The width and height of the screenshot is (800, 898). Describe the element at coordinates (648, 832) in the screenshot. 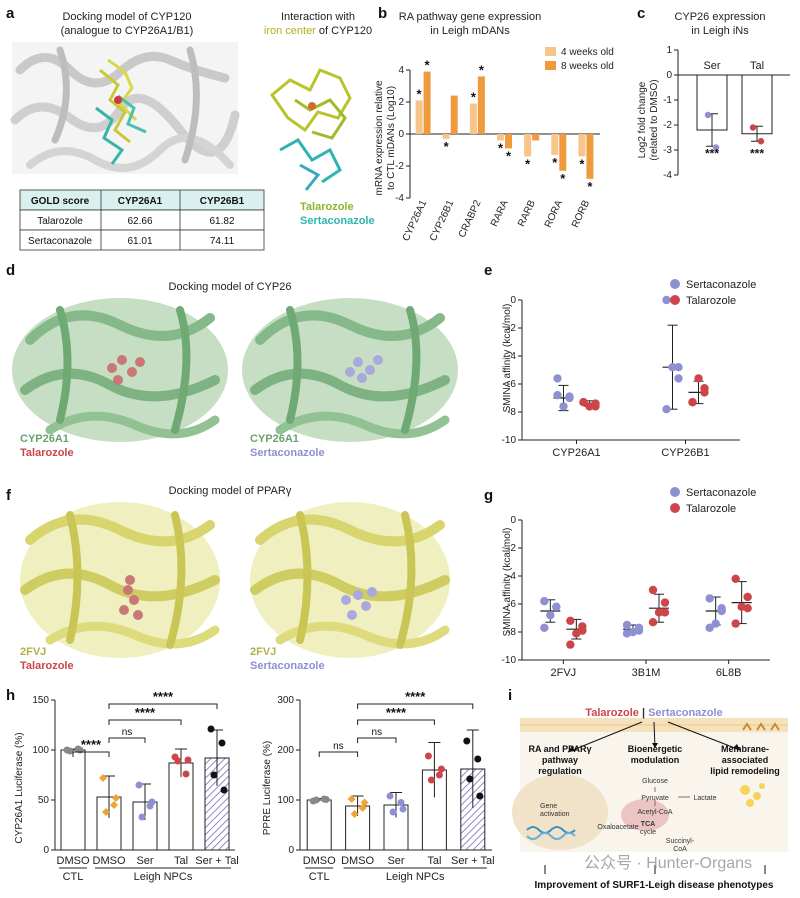

I see `cycle-label: cycle` at that location.